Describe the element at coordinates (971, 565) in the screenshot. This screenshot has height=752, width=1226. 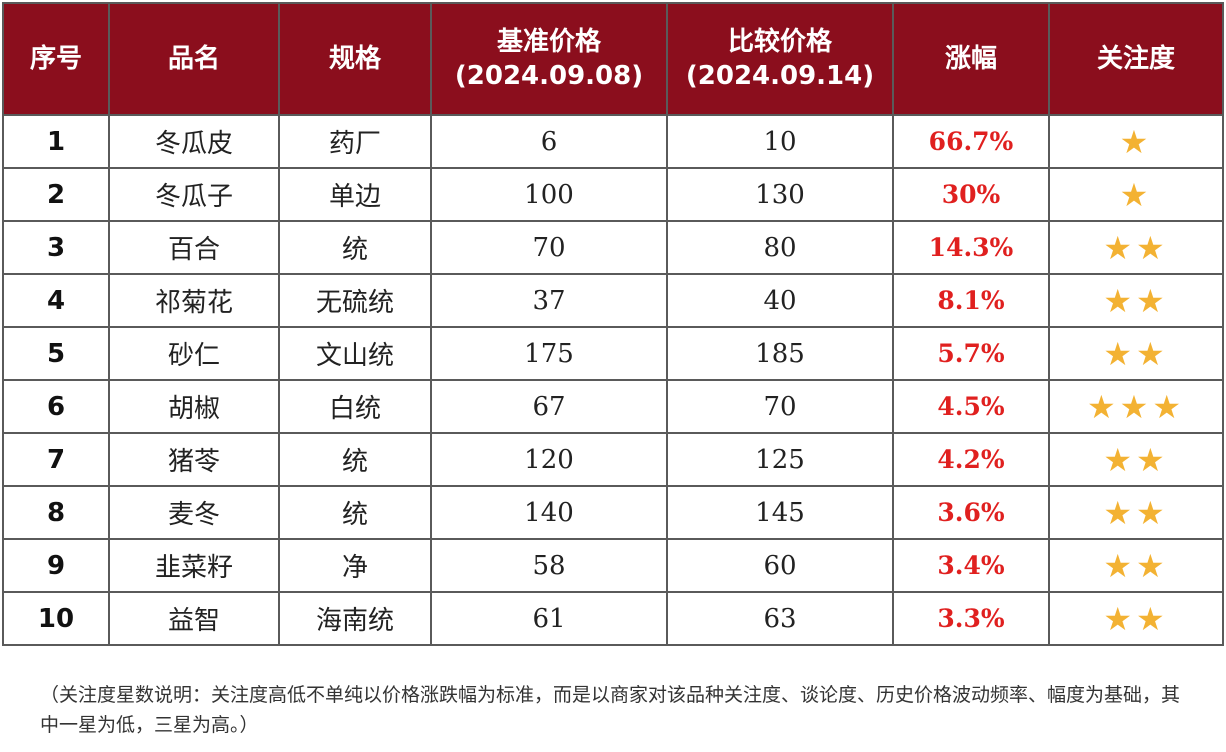
I see `cell-change: 3.4%` at that location.